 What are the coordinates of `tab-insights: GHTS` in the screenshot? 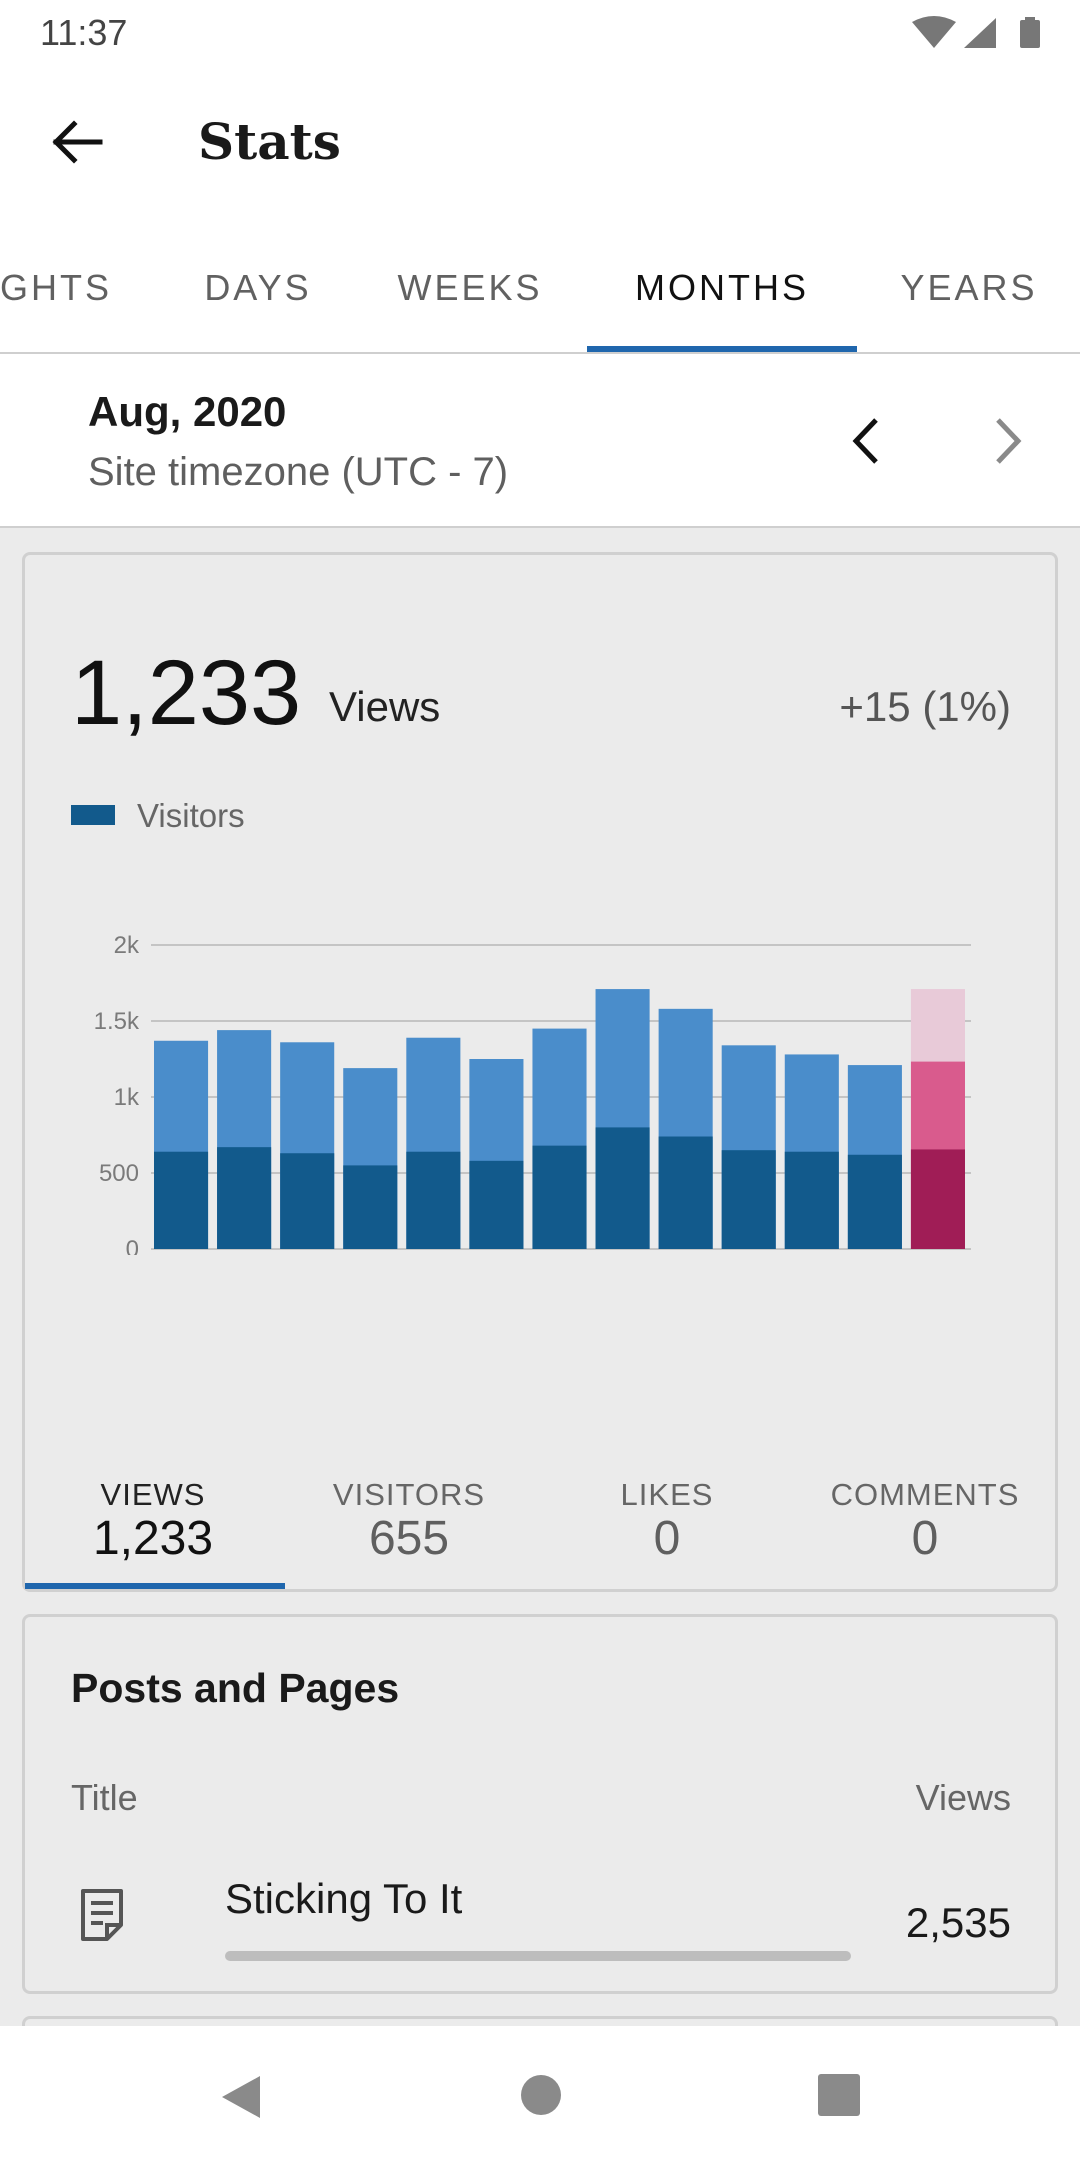 It's located at (56, 287).